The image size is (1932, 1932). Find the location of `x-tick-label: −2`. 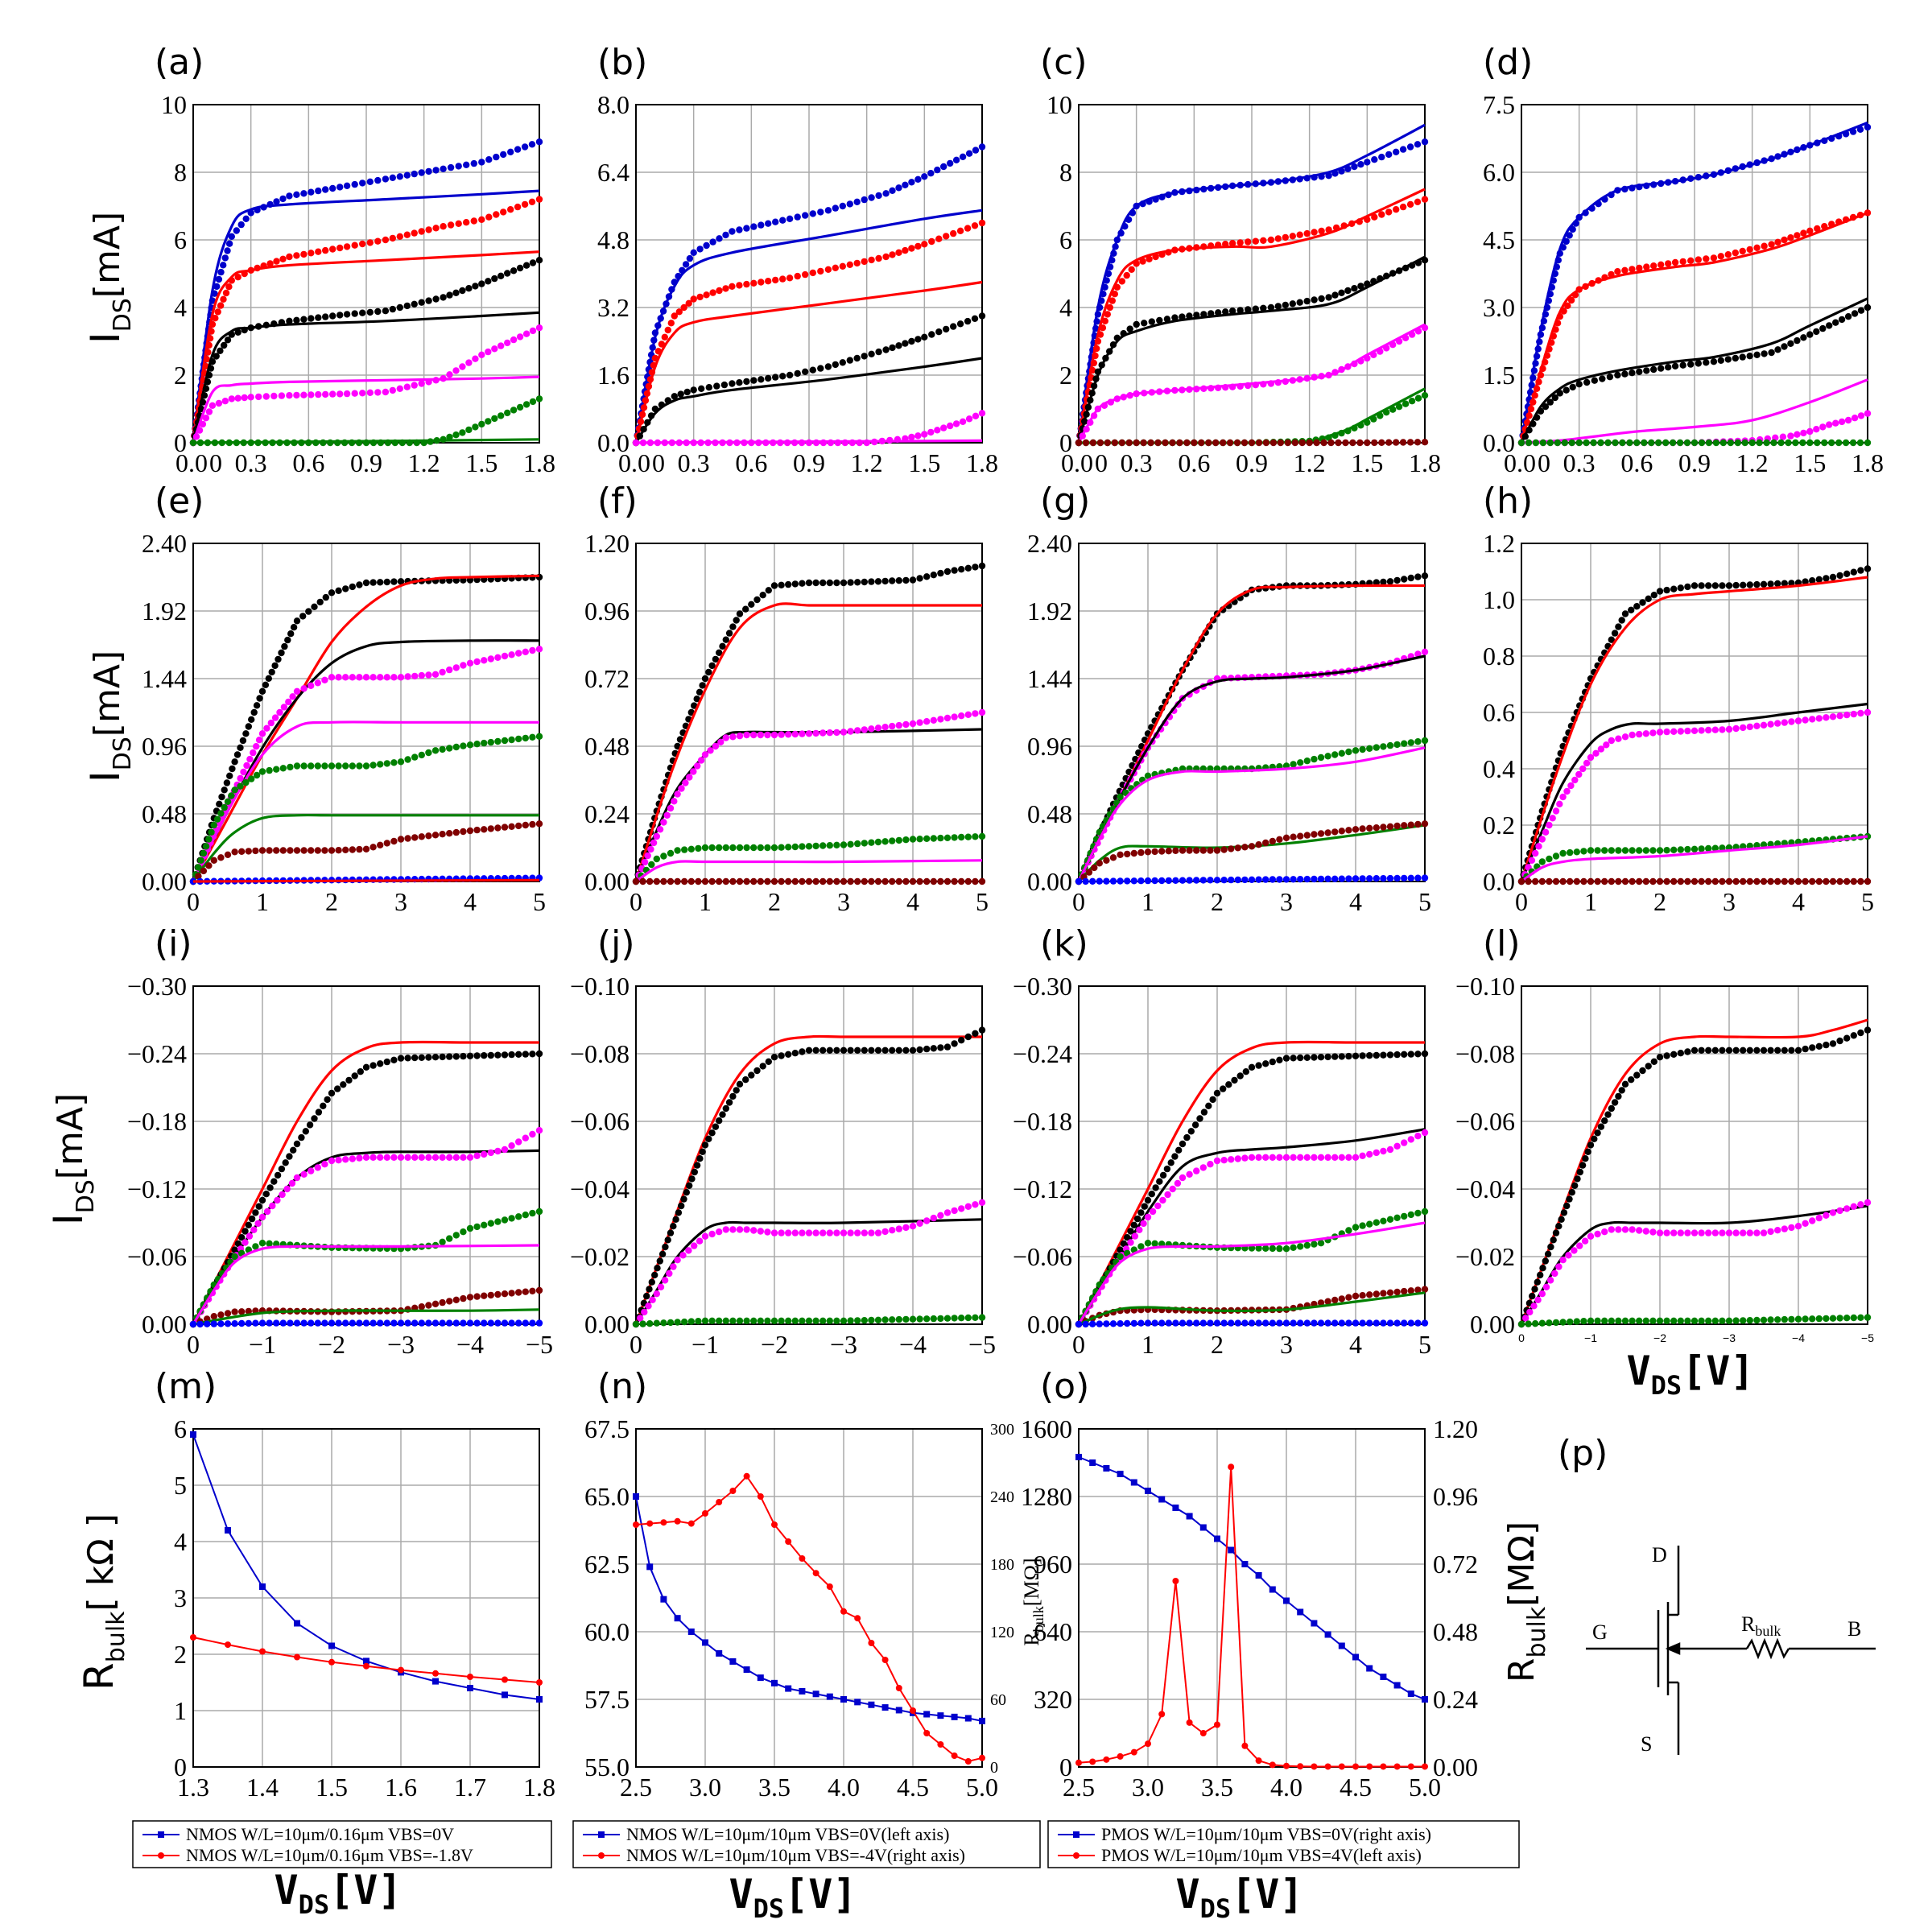

x-tick-label: −2 is located at coordinates (774, 1344).